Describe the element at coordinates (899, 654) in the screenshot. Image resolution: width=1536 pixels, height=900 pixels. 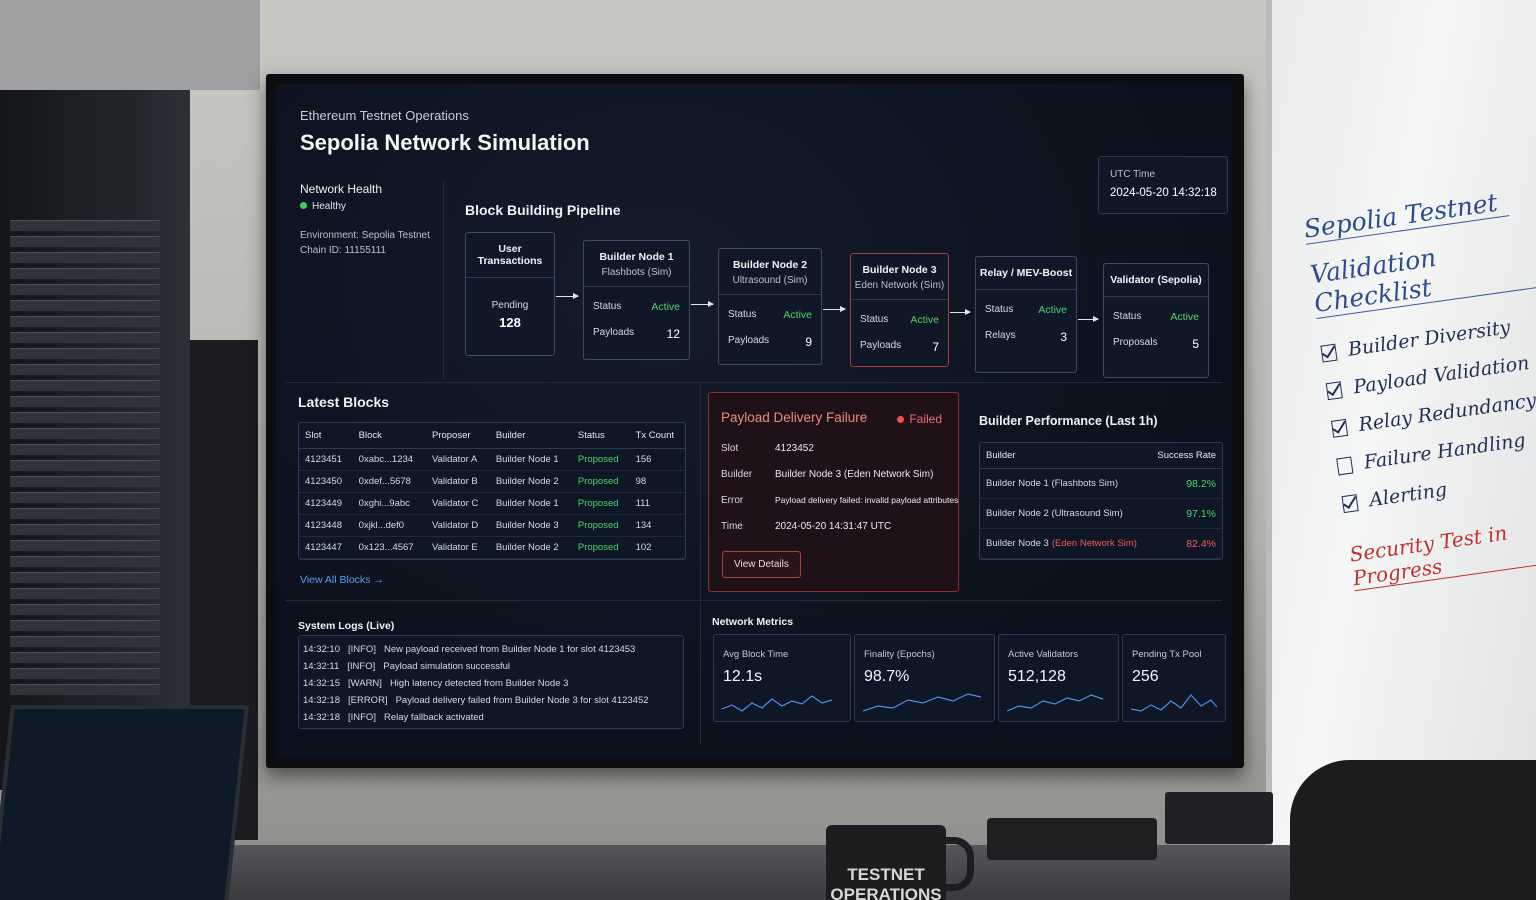
I see `metric-label: Finality (Epochs)` at that location.